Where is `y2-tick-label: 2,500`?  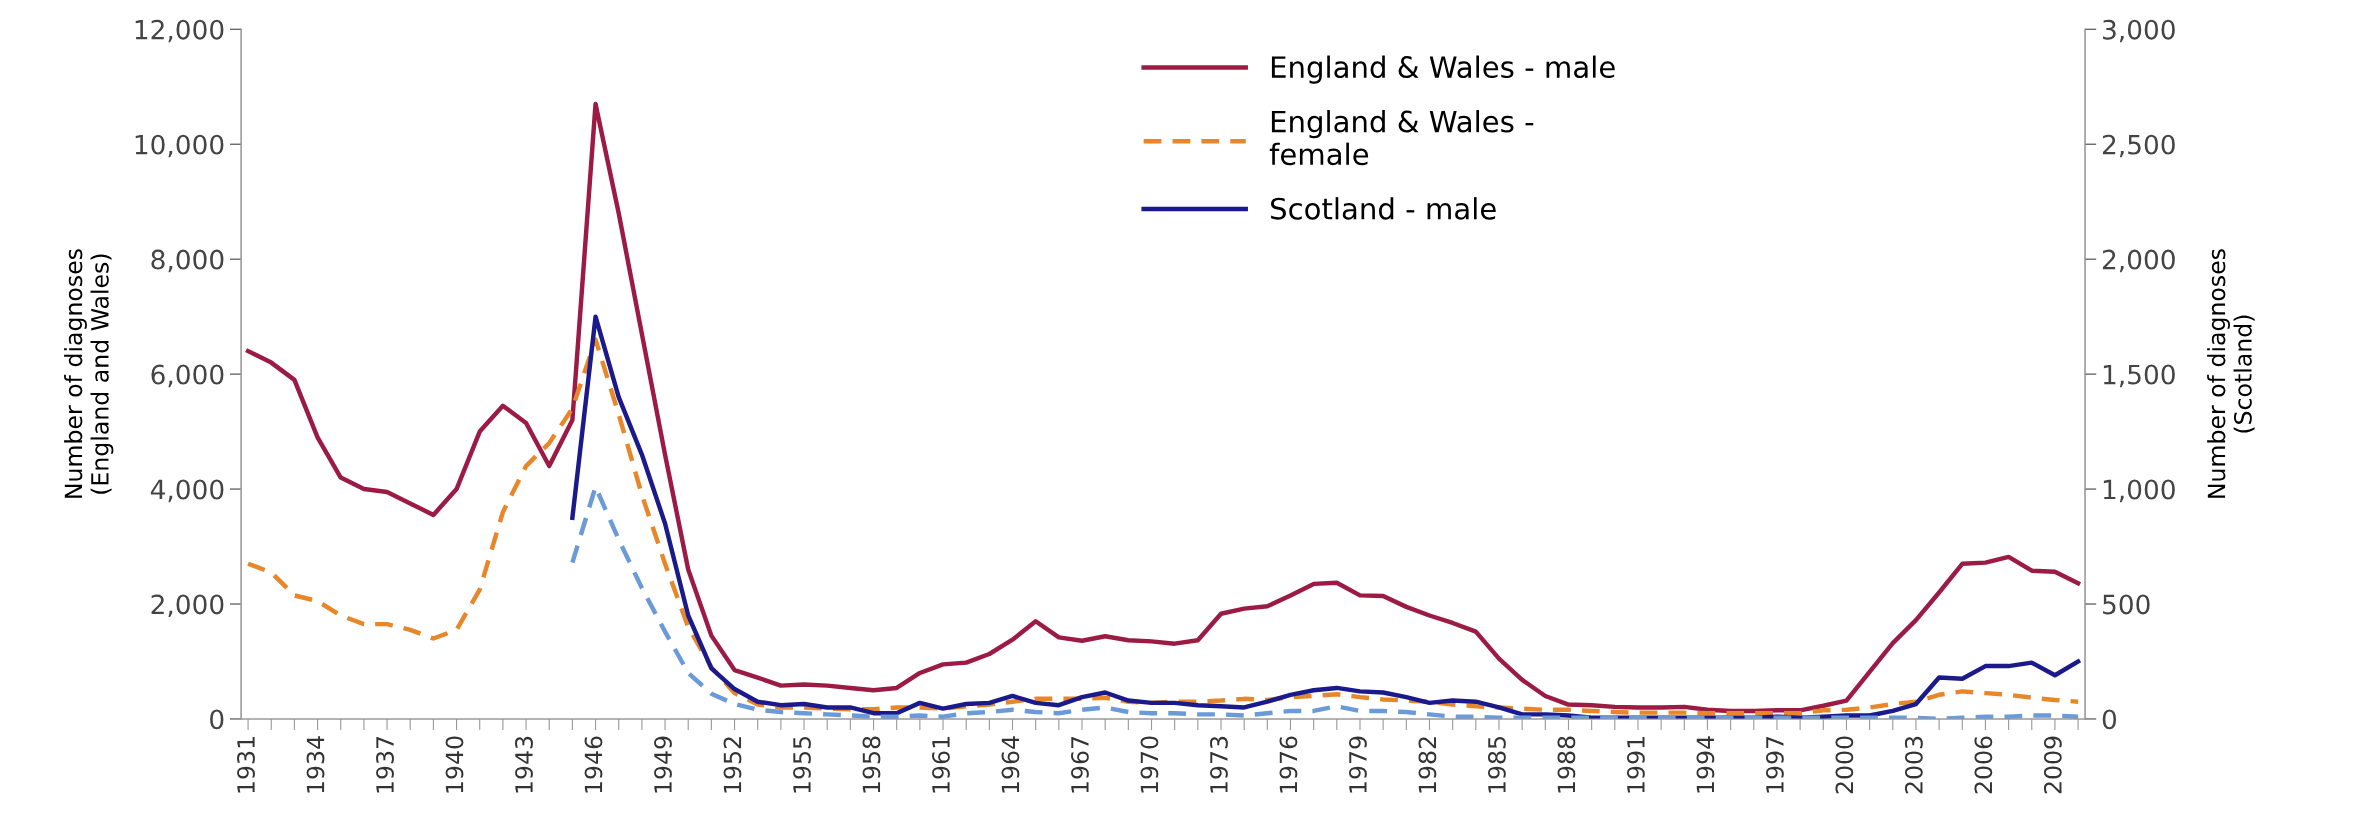
y2-tick-label: 2,500 is located at coordinates (2138, 146).